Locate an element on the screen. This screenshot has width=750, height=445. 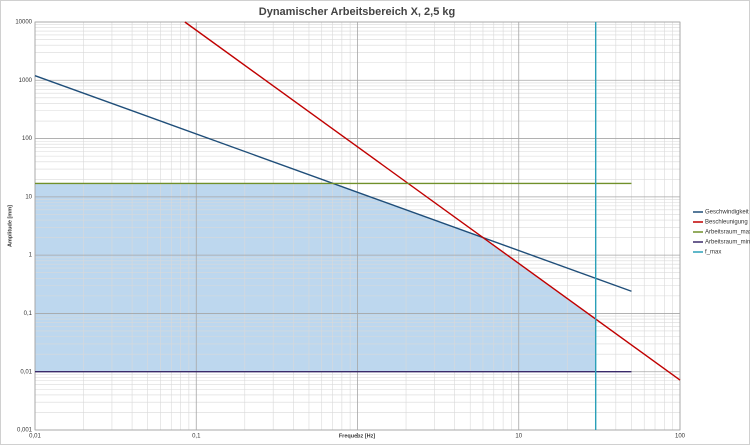
y-tick-label: 100 is located at coordinates (27, 139).